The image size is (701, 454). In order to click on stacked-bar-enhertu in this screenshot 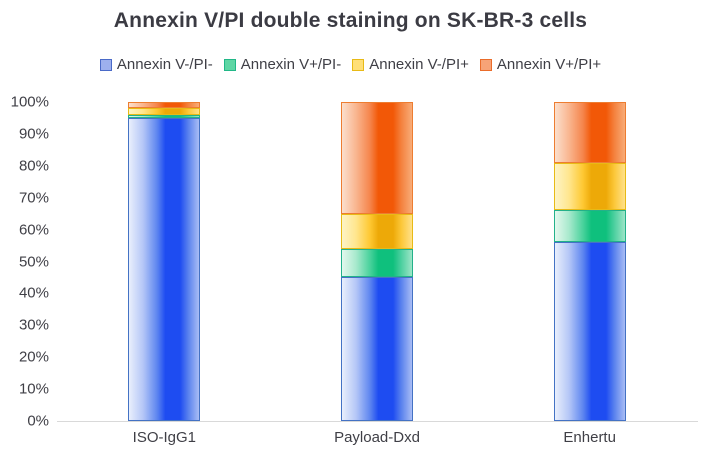, I will do `click(589, 261)`.